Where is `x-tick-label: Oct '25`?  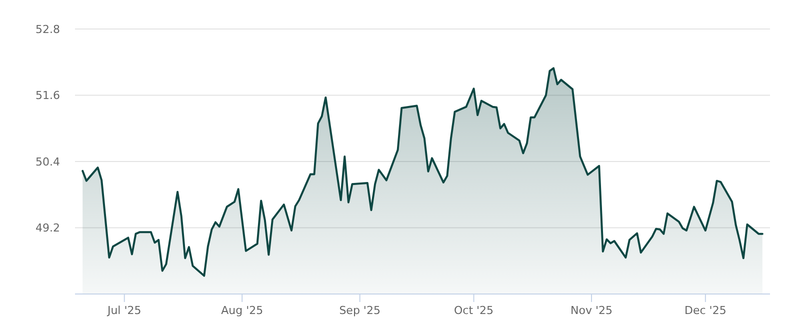 x-tick-label: Oct '25 is located at coordinates (474, 310).